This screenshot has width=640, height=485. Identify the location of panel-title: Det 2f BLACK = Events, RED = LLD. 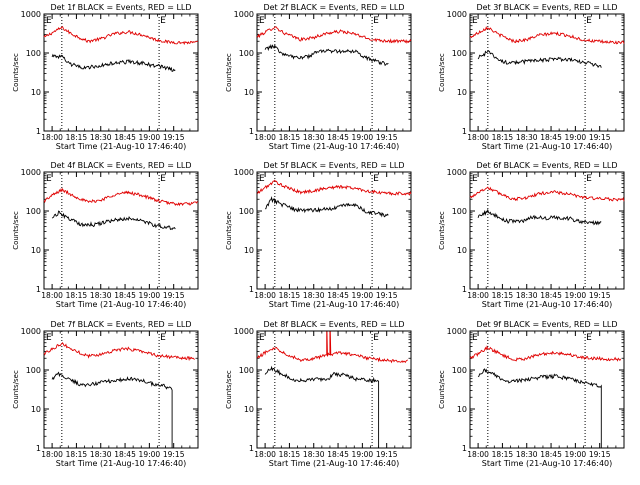
(333, 7).